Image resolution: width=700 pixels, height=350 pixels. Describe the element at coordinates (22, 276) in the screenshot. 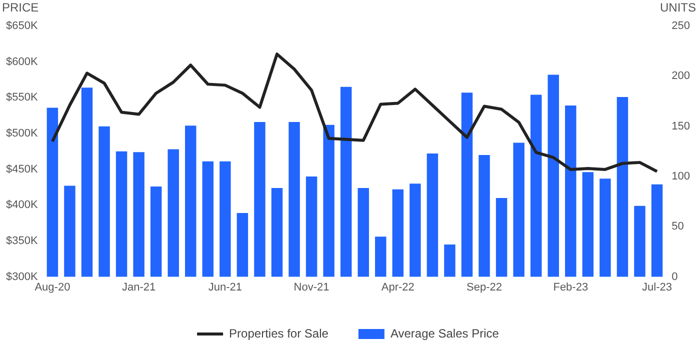

I see `y-tick-label: $300K` at that location.